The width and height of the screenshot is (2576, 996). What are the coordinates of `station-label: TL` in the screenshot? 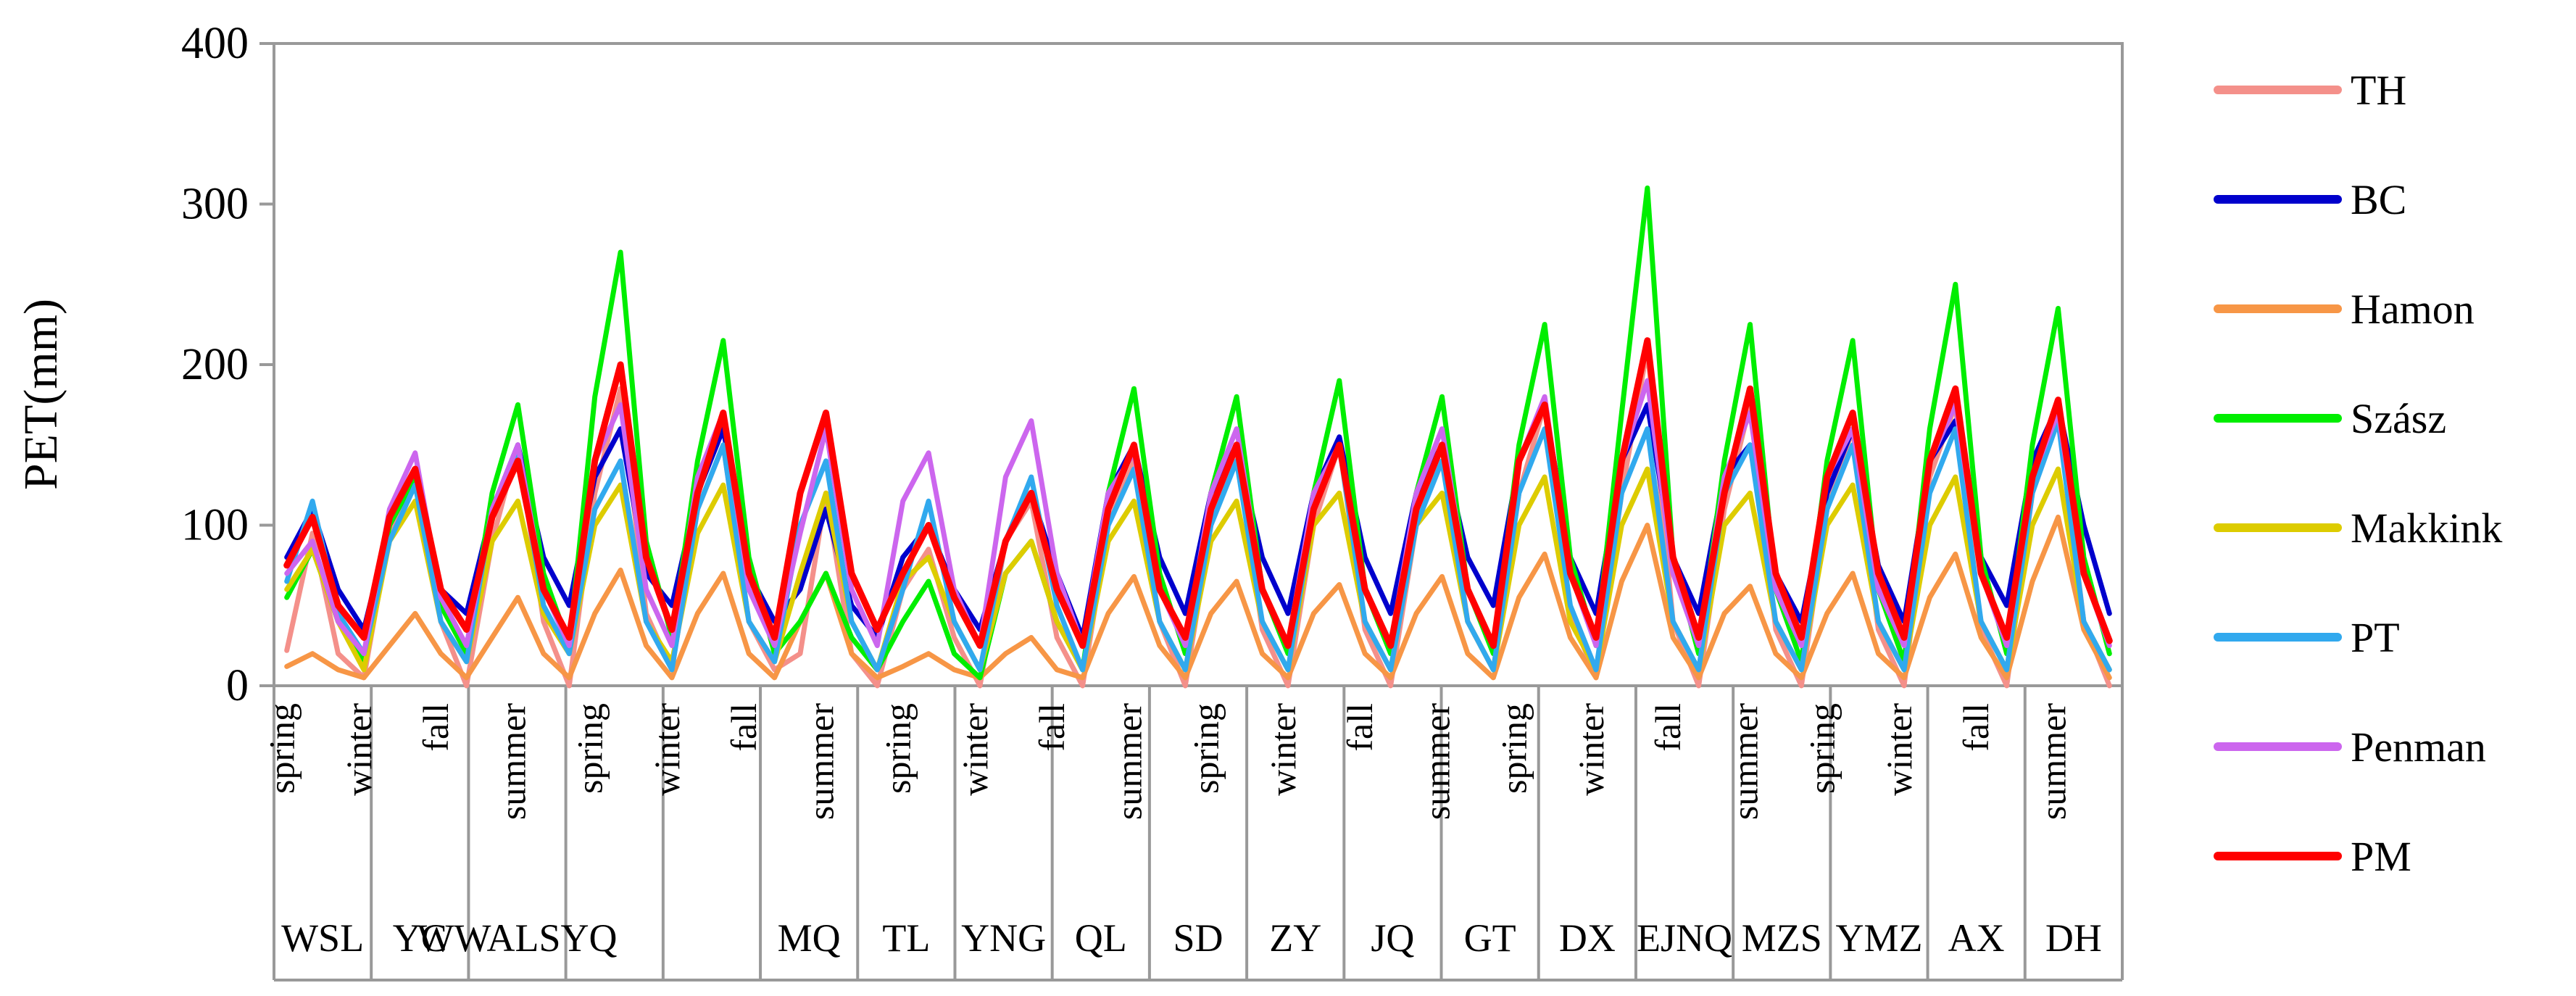 It's located at (906, 938).